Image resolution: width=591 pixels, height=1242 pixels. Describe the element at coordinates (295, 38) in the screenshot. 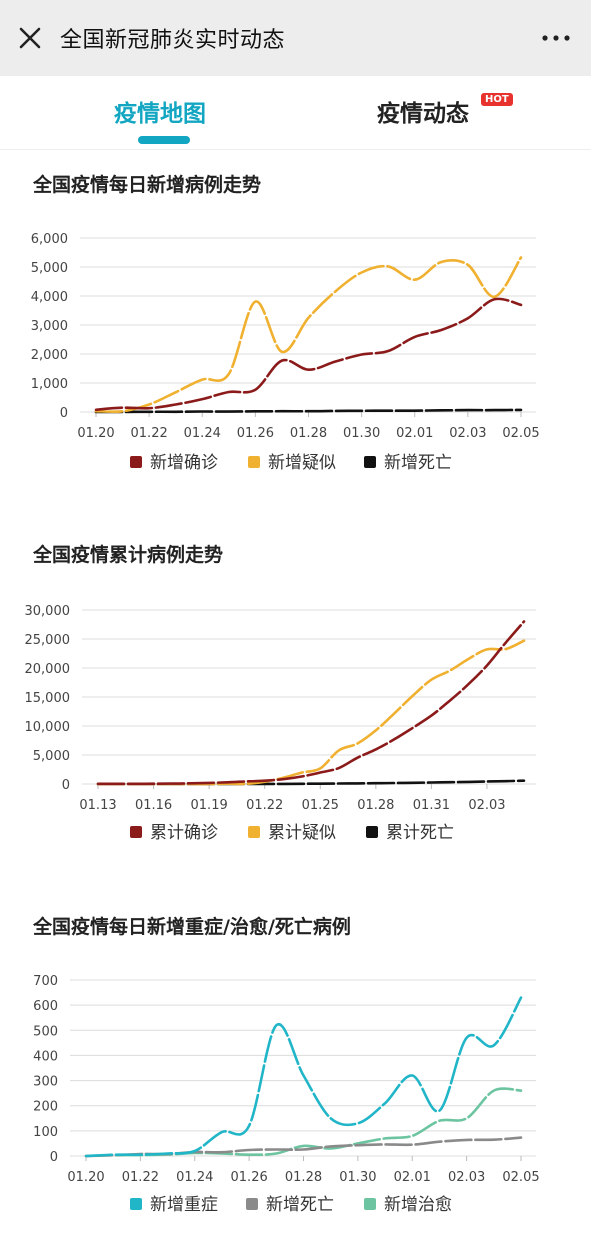

I see `title-bar: 全国新冠肺炎实时动态` at that location.